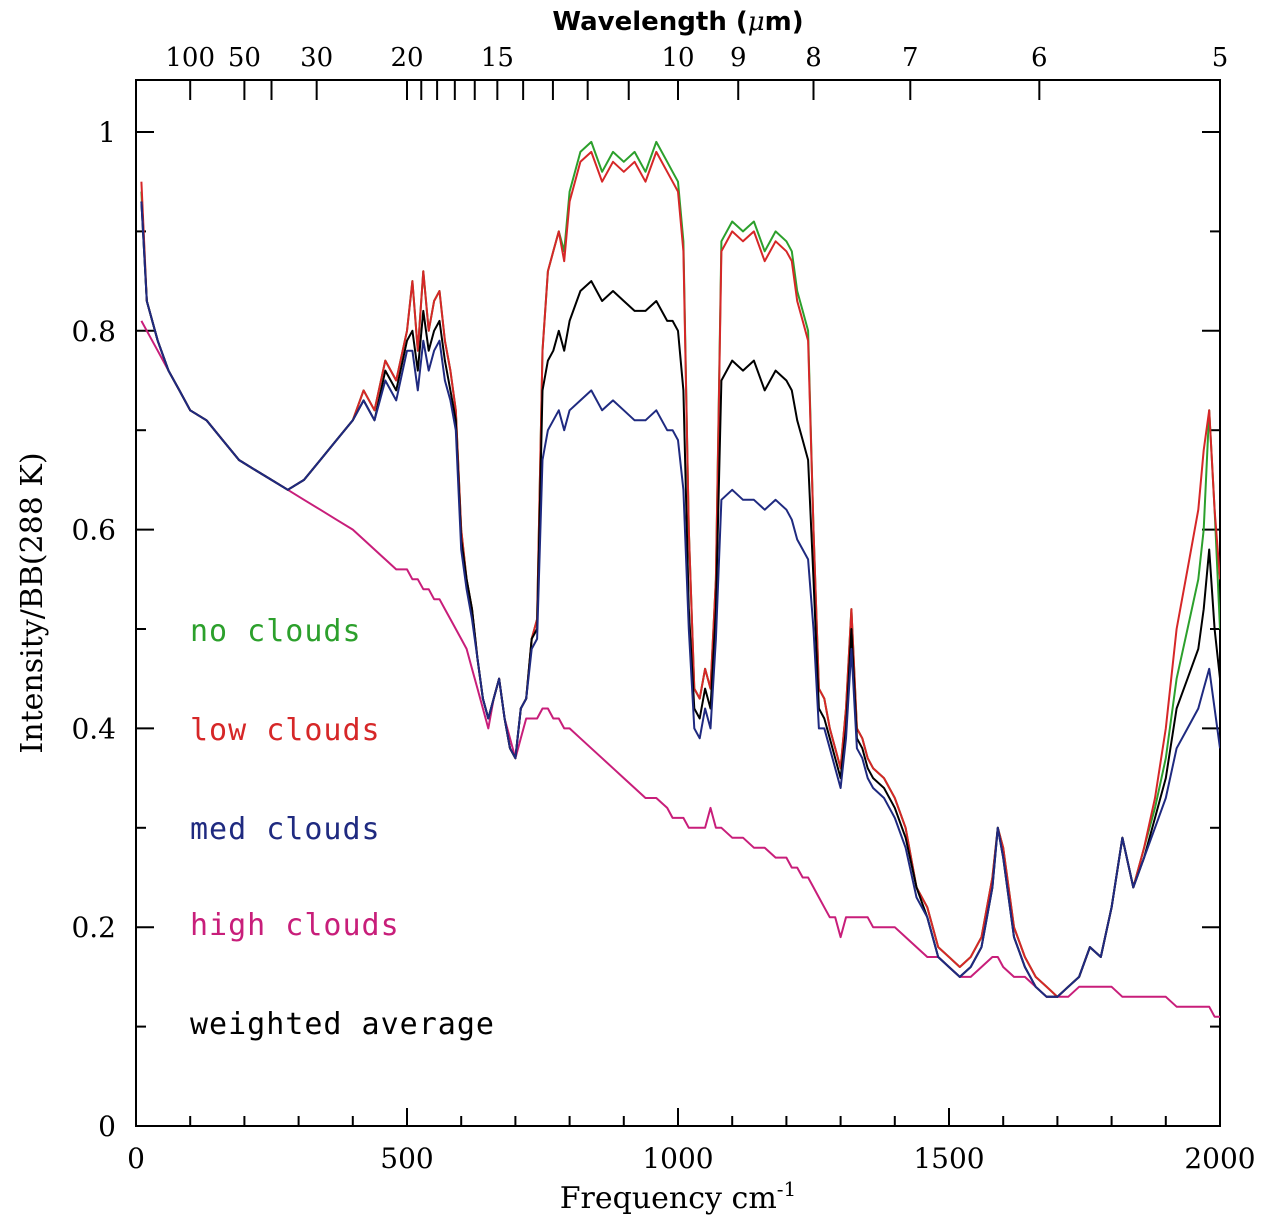  Describe the element at coordinates (136, 1158) in the screenshot. I see `x-tick-label: 0` at that location.